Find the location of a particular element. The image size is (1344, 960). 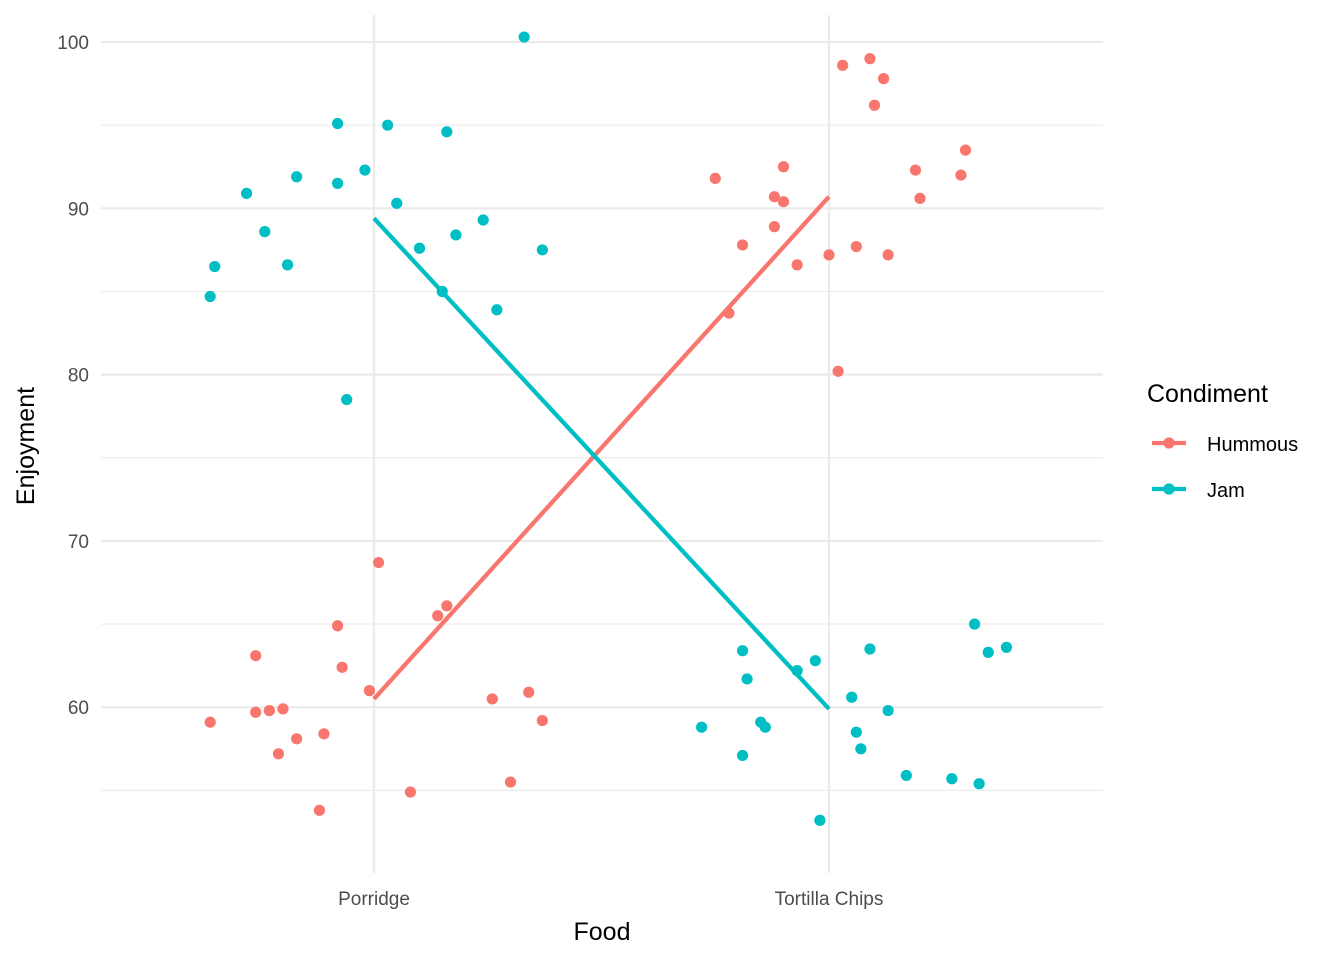

y-tick-label: 80 is located at coordinates (78, 376).